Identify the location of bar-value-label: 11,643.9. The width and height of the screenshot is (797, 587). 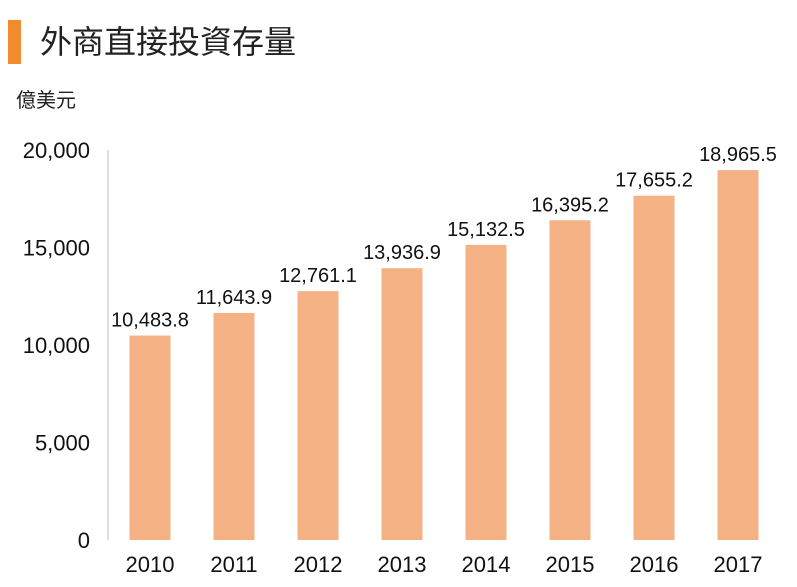
(234, 298).